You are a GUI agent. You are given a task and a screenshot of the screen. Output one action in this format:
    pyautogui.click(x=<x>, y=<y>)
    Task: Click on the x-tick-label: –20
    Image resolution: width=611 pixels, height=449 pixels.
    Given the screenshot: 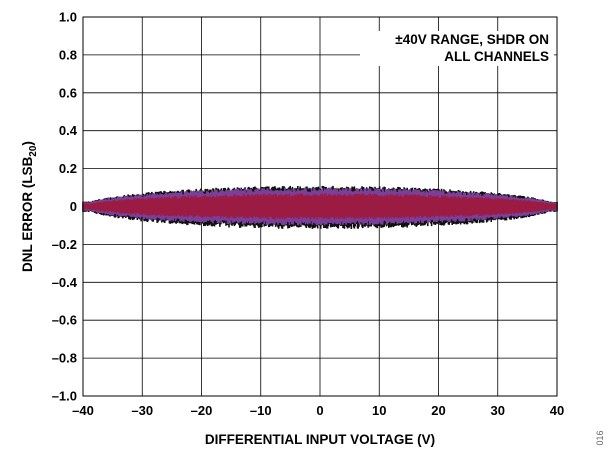 What is the action you would take?
    pyautogui.click(x=202, y=410)
    